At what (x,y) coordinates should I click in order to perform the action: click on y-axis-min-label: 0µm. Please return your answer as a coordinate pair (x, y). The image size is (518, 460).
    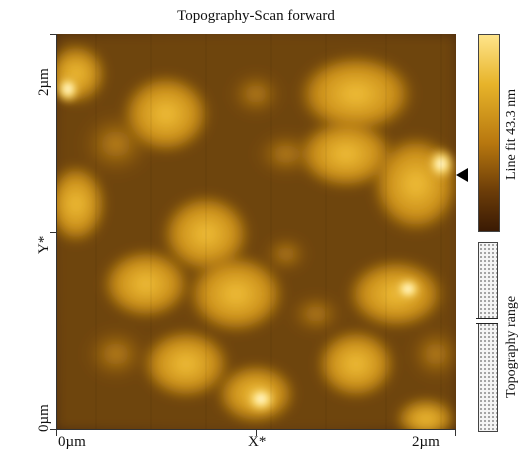
    Looking at the image, I should click on (44, 418).